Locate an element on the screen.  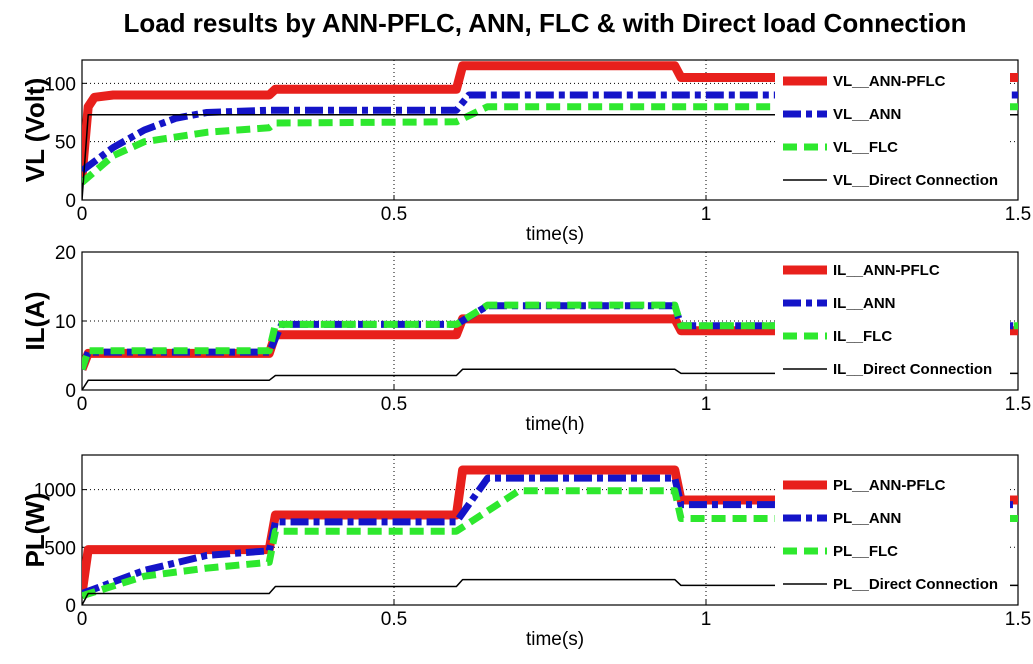
legend-label: PL__Direct Connection is located at coordinates (915, 584).